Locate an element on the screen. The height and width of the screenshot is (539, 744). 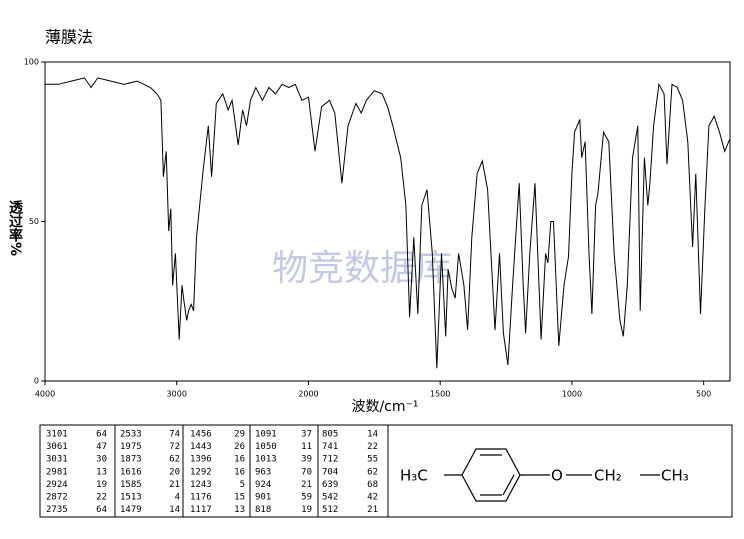
peak-wavenumber: 1975 is located at coordinates (131, 447).